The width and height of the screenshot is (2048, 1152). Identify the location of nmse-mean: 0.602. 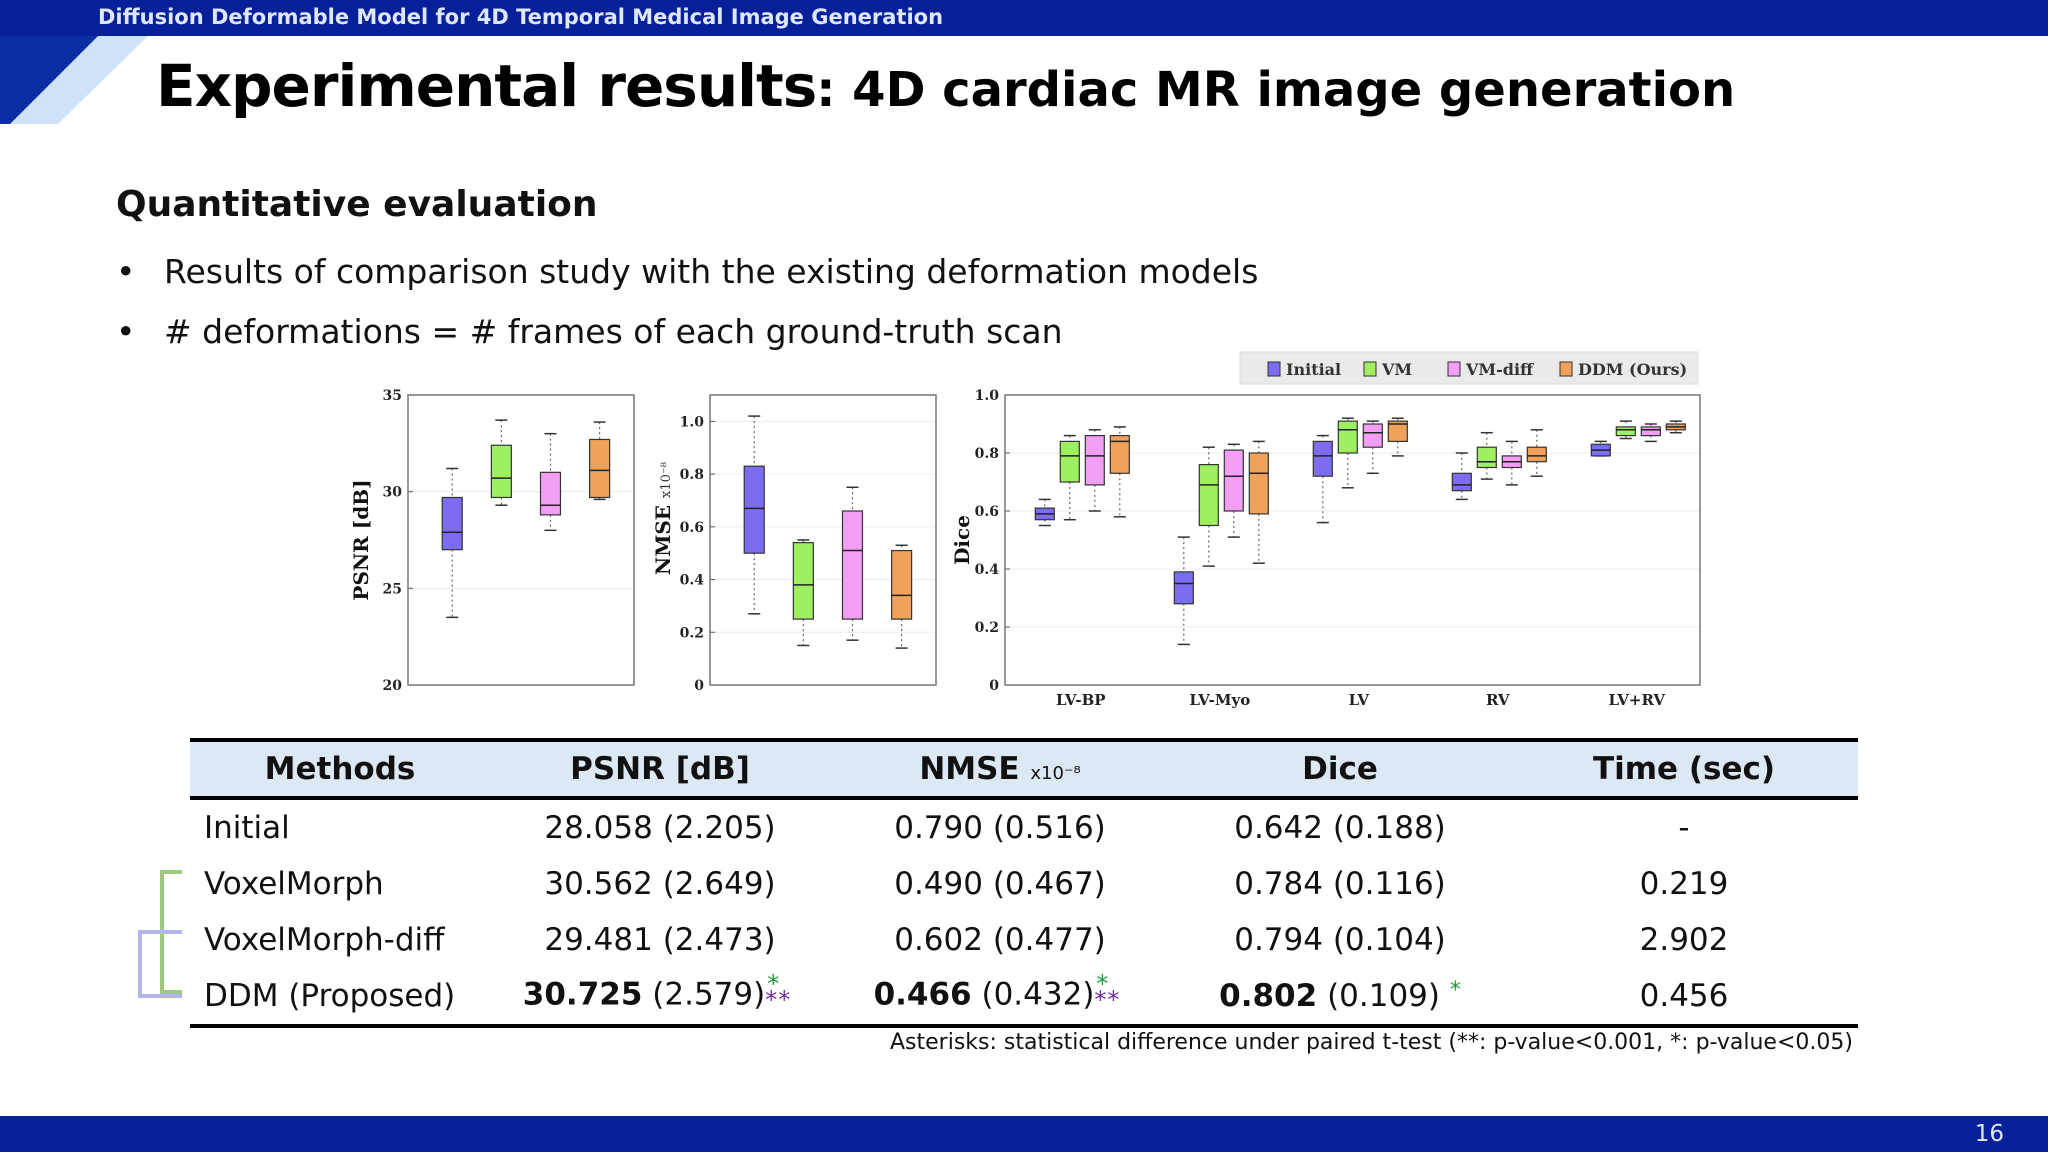
(938, 940).